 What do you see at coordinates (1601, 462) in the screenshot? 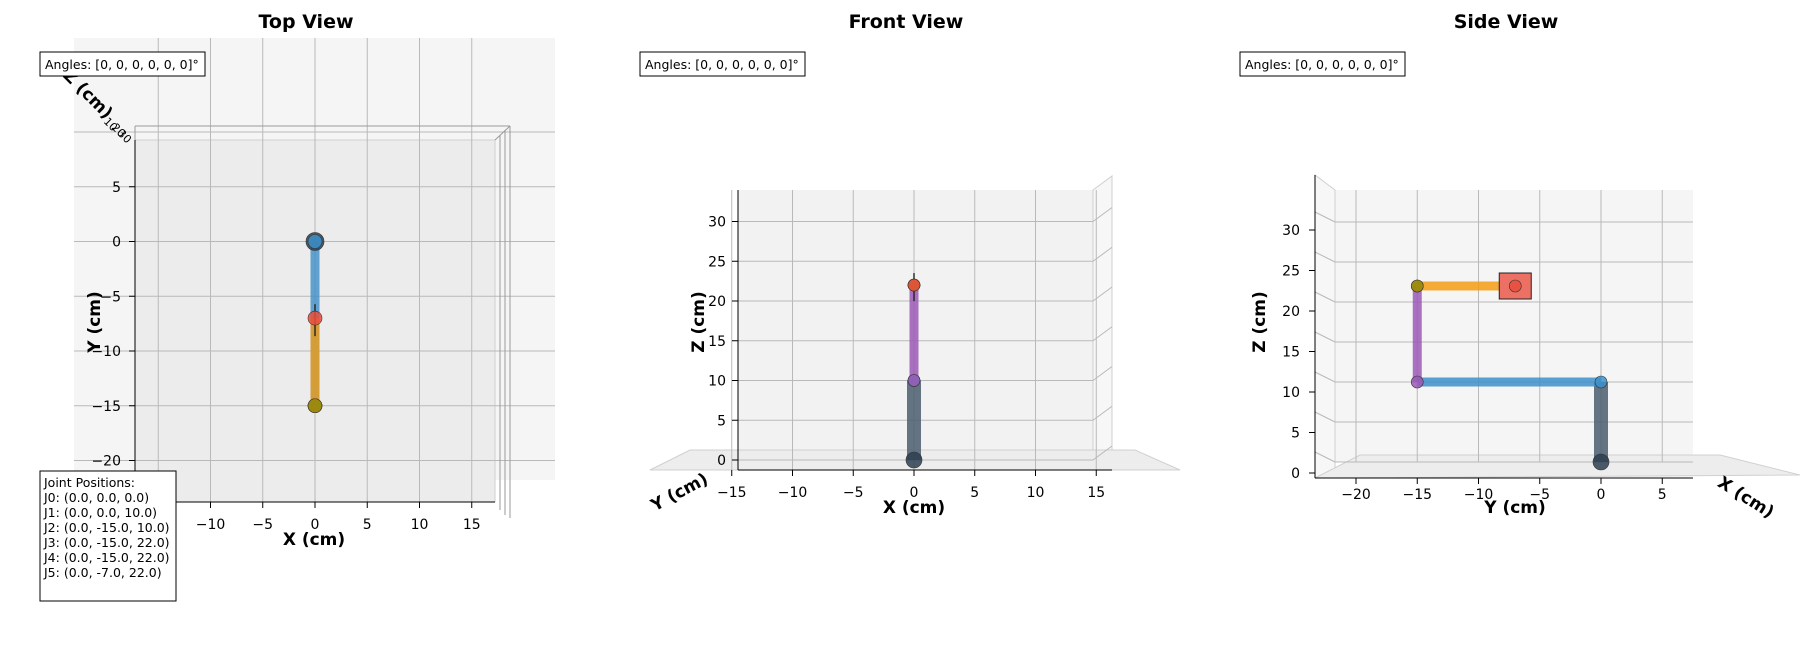
I see `side-joint-J0` at bounding box center [1601, 462].